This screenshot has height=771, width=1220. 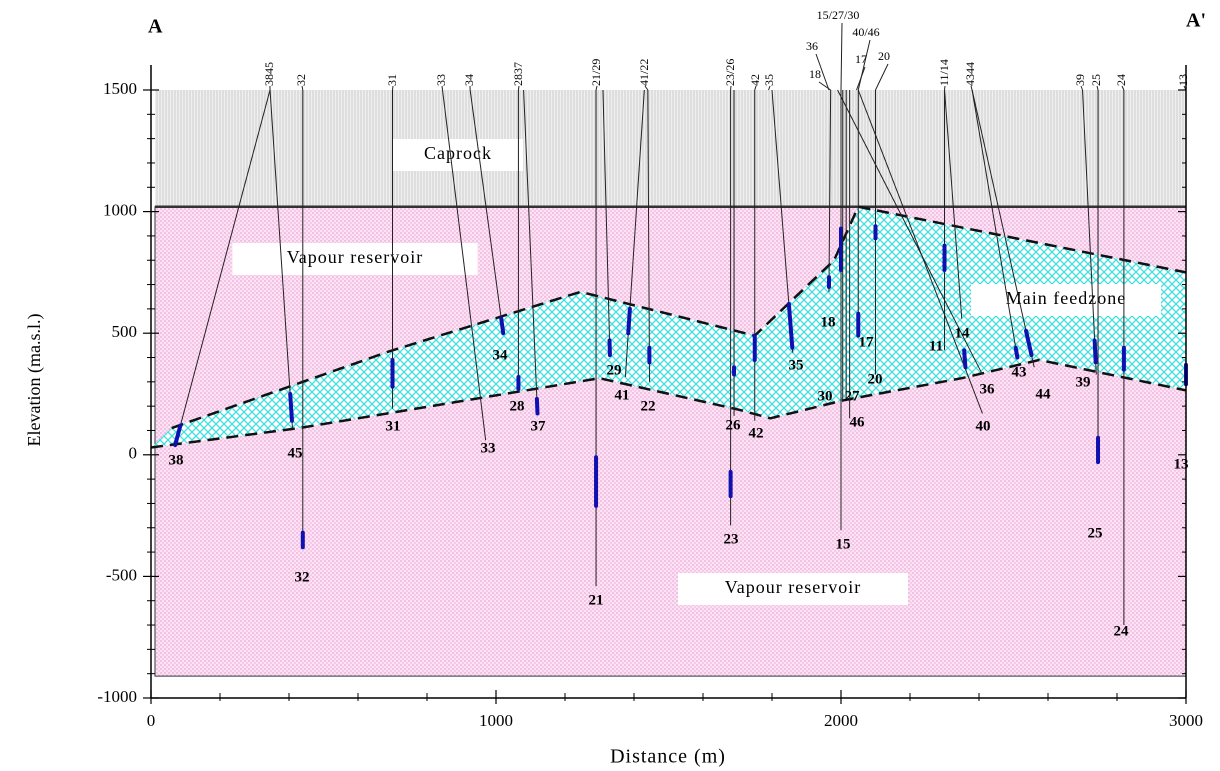 What do you see at coordinates (730, 72) in the screenshot?
I see `well-head-label: 23/26` at bounding box center [730, 72].